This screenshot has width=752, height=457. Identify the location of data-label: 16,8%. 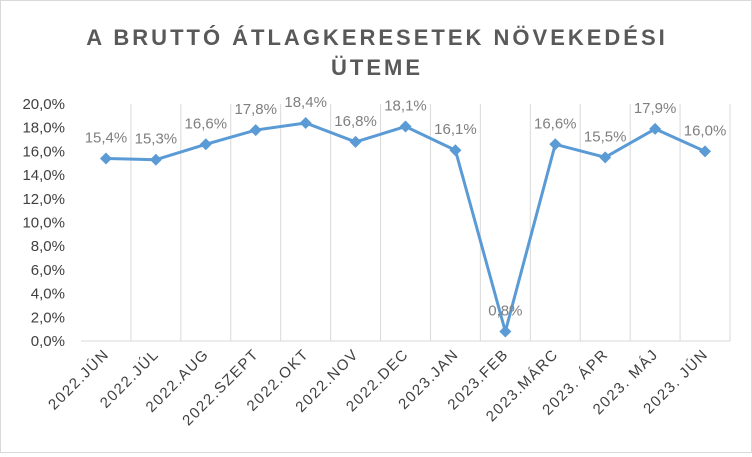
(355, 121).